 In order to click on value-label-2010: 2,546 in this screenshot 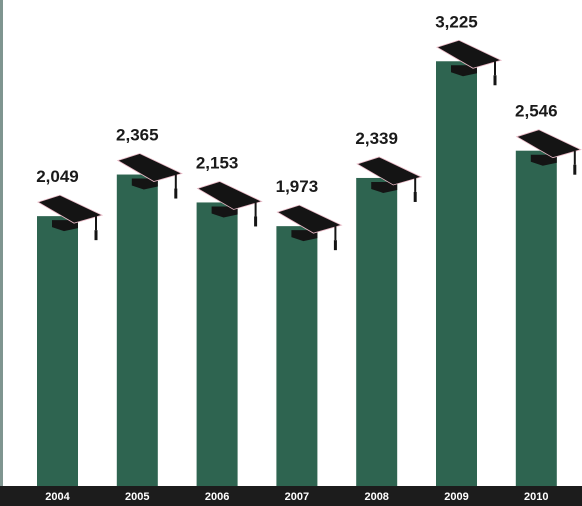, I will do `click(536, 111)`.